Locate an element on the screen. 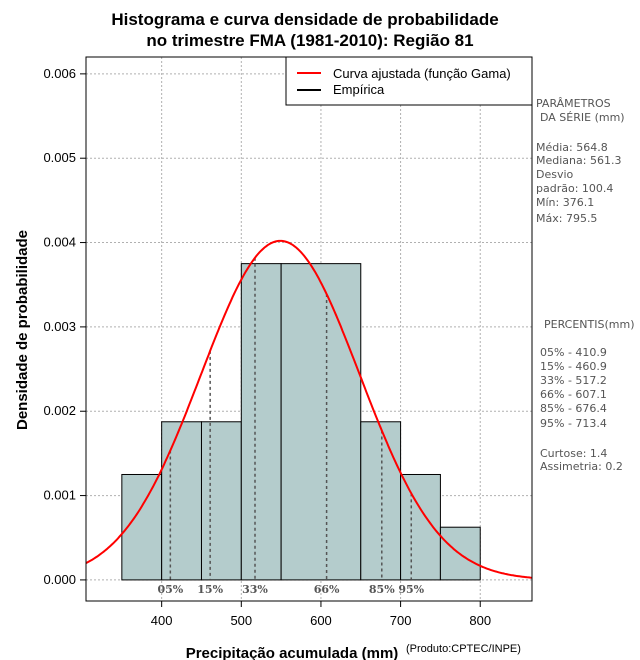 This screenshot has width=640, height=660. param-mediana: Mediana: 561.3 is located at coordinates (578, 160).